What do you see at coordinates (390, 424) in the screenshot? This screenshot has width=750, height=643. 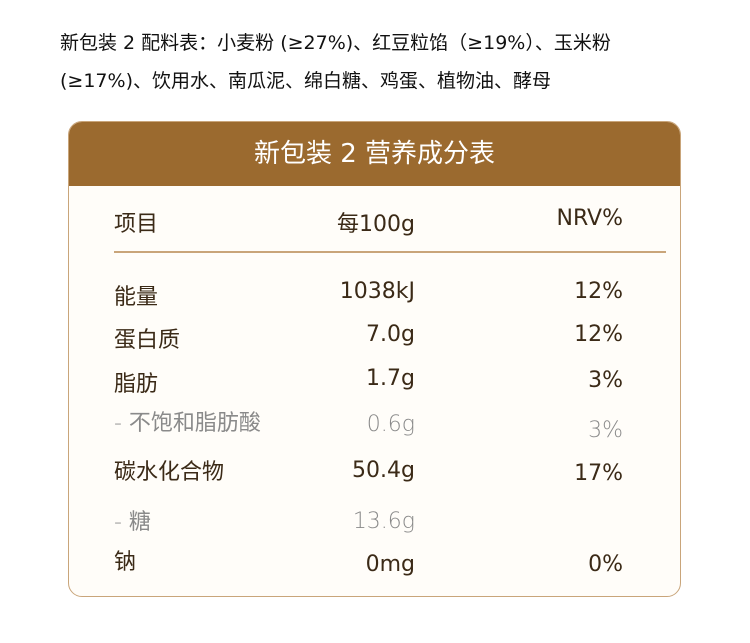 I see `row-value: 0.6g` at bounding box center [390, 424].